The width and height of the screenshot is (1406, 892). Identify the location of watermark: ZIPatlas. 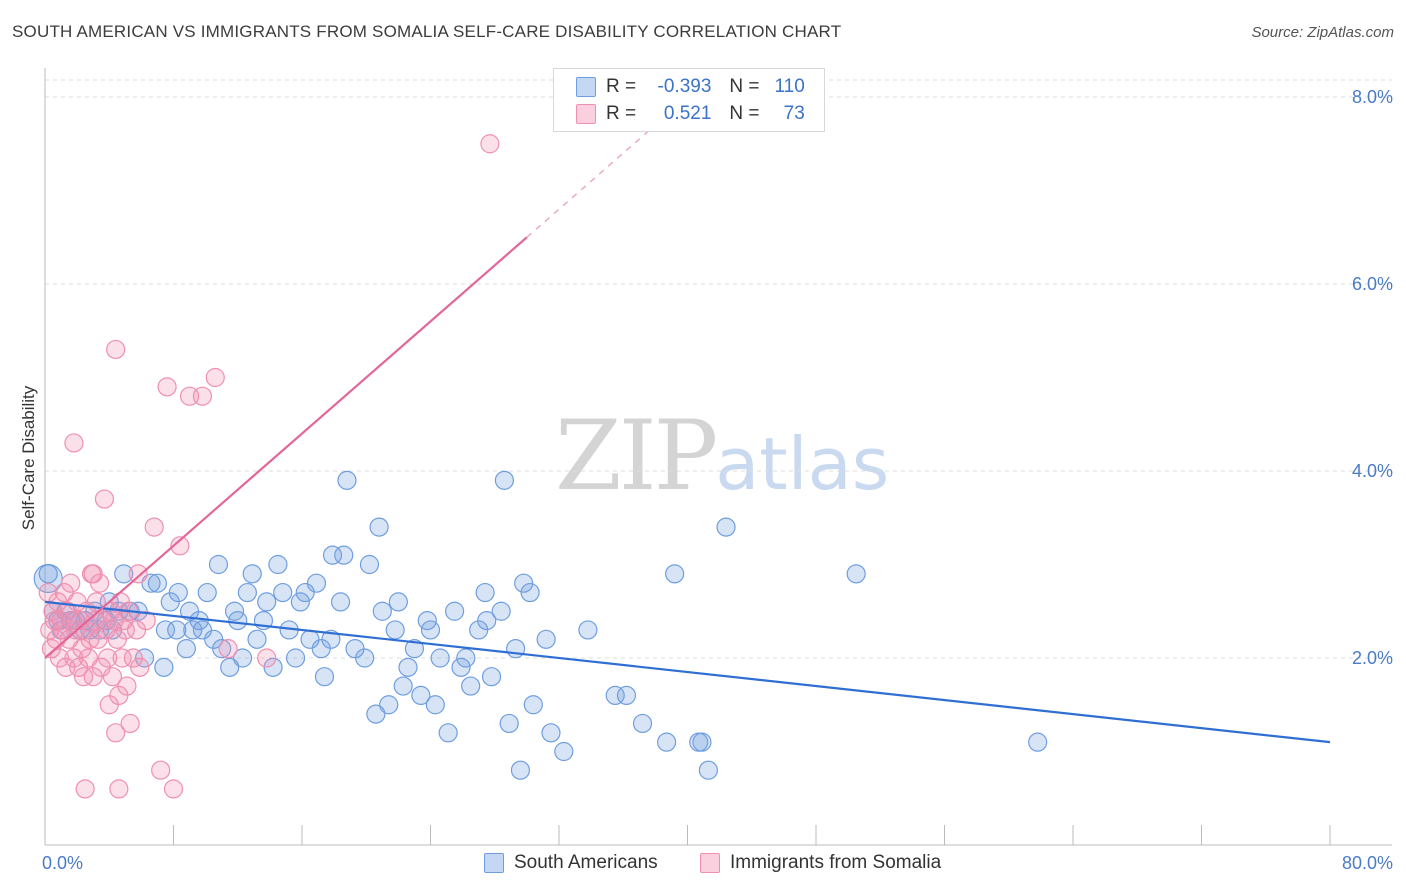
(722, 456).